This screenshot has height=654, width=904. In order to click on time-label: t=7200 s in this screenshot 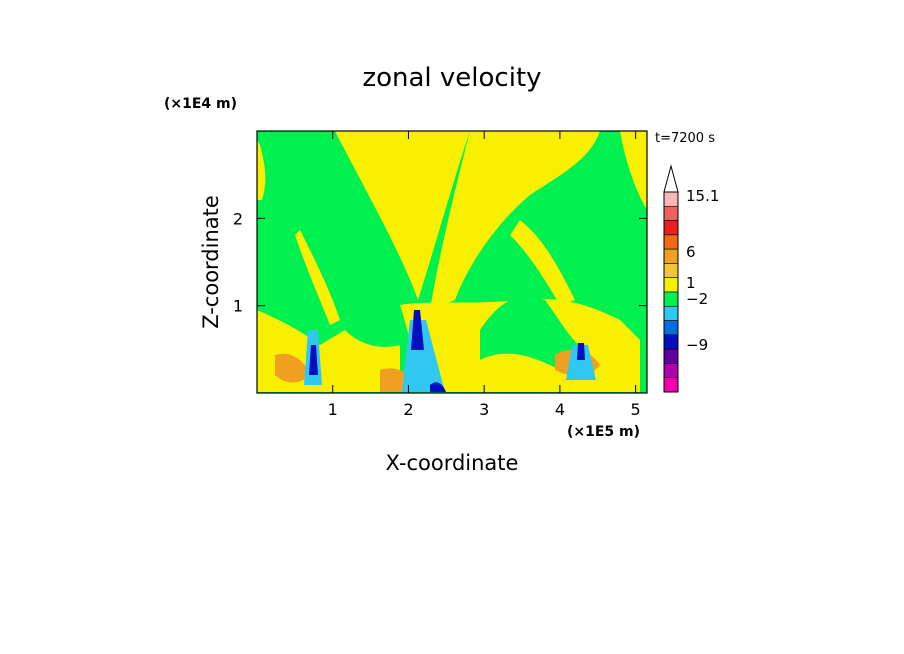, I will do `click(685, 138)`.